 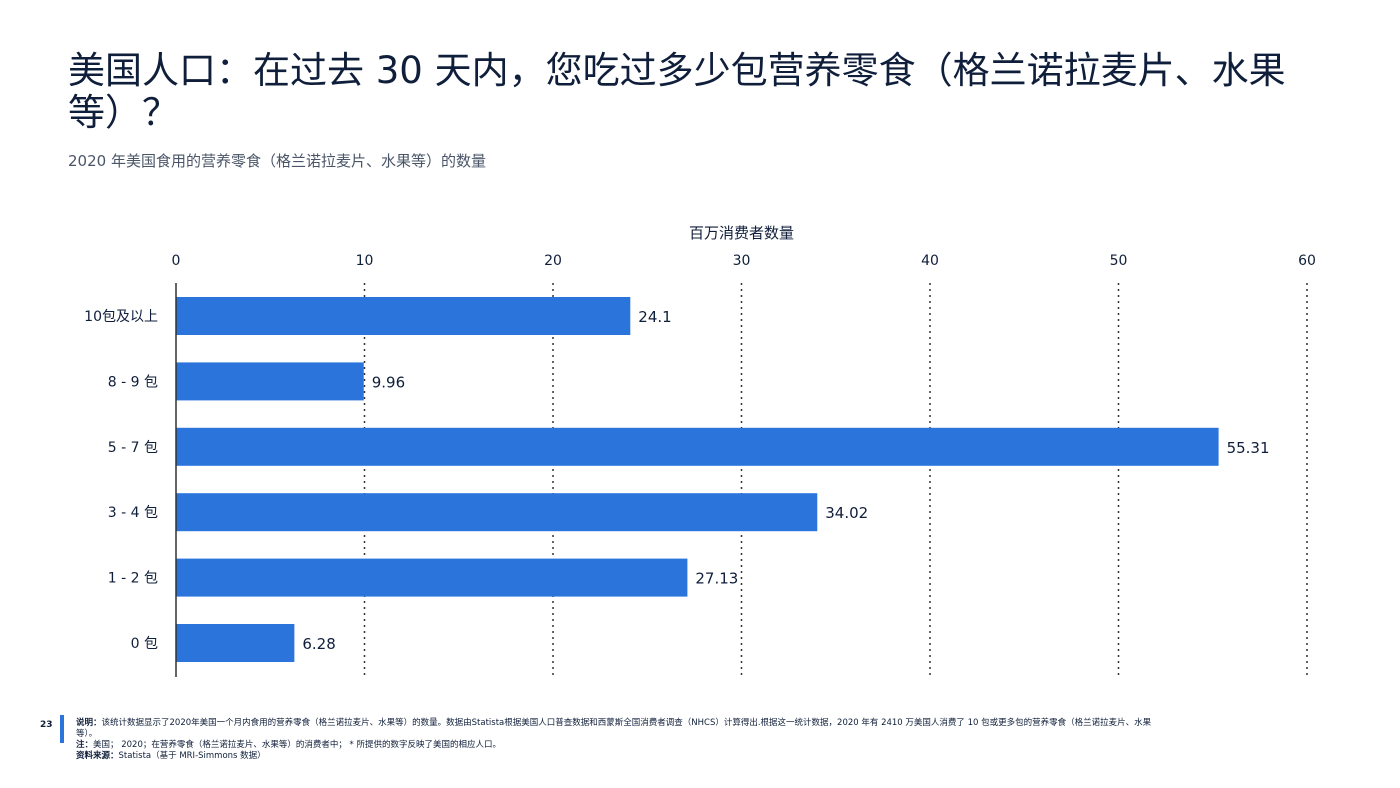 What do you see at coordinates (1119, 261) in the screenshot?
I see `x-tick-label: 50` at bounding box center [1119, 261].